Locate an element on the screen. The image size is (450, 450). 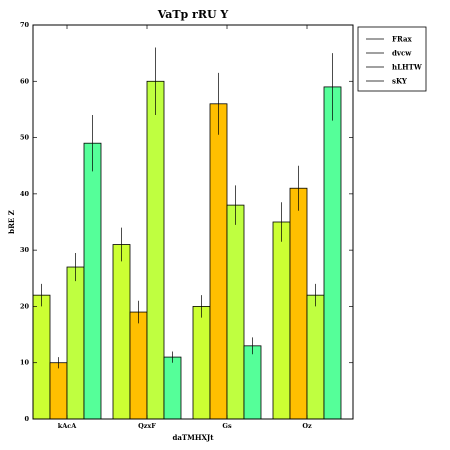
legend-label-dvcw: dvcw is located at coordinates (402, 53).